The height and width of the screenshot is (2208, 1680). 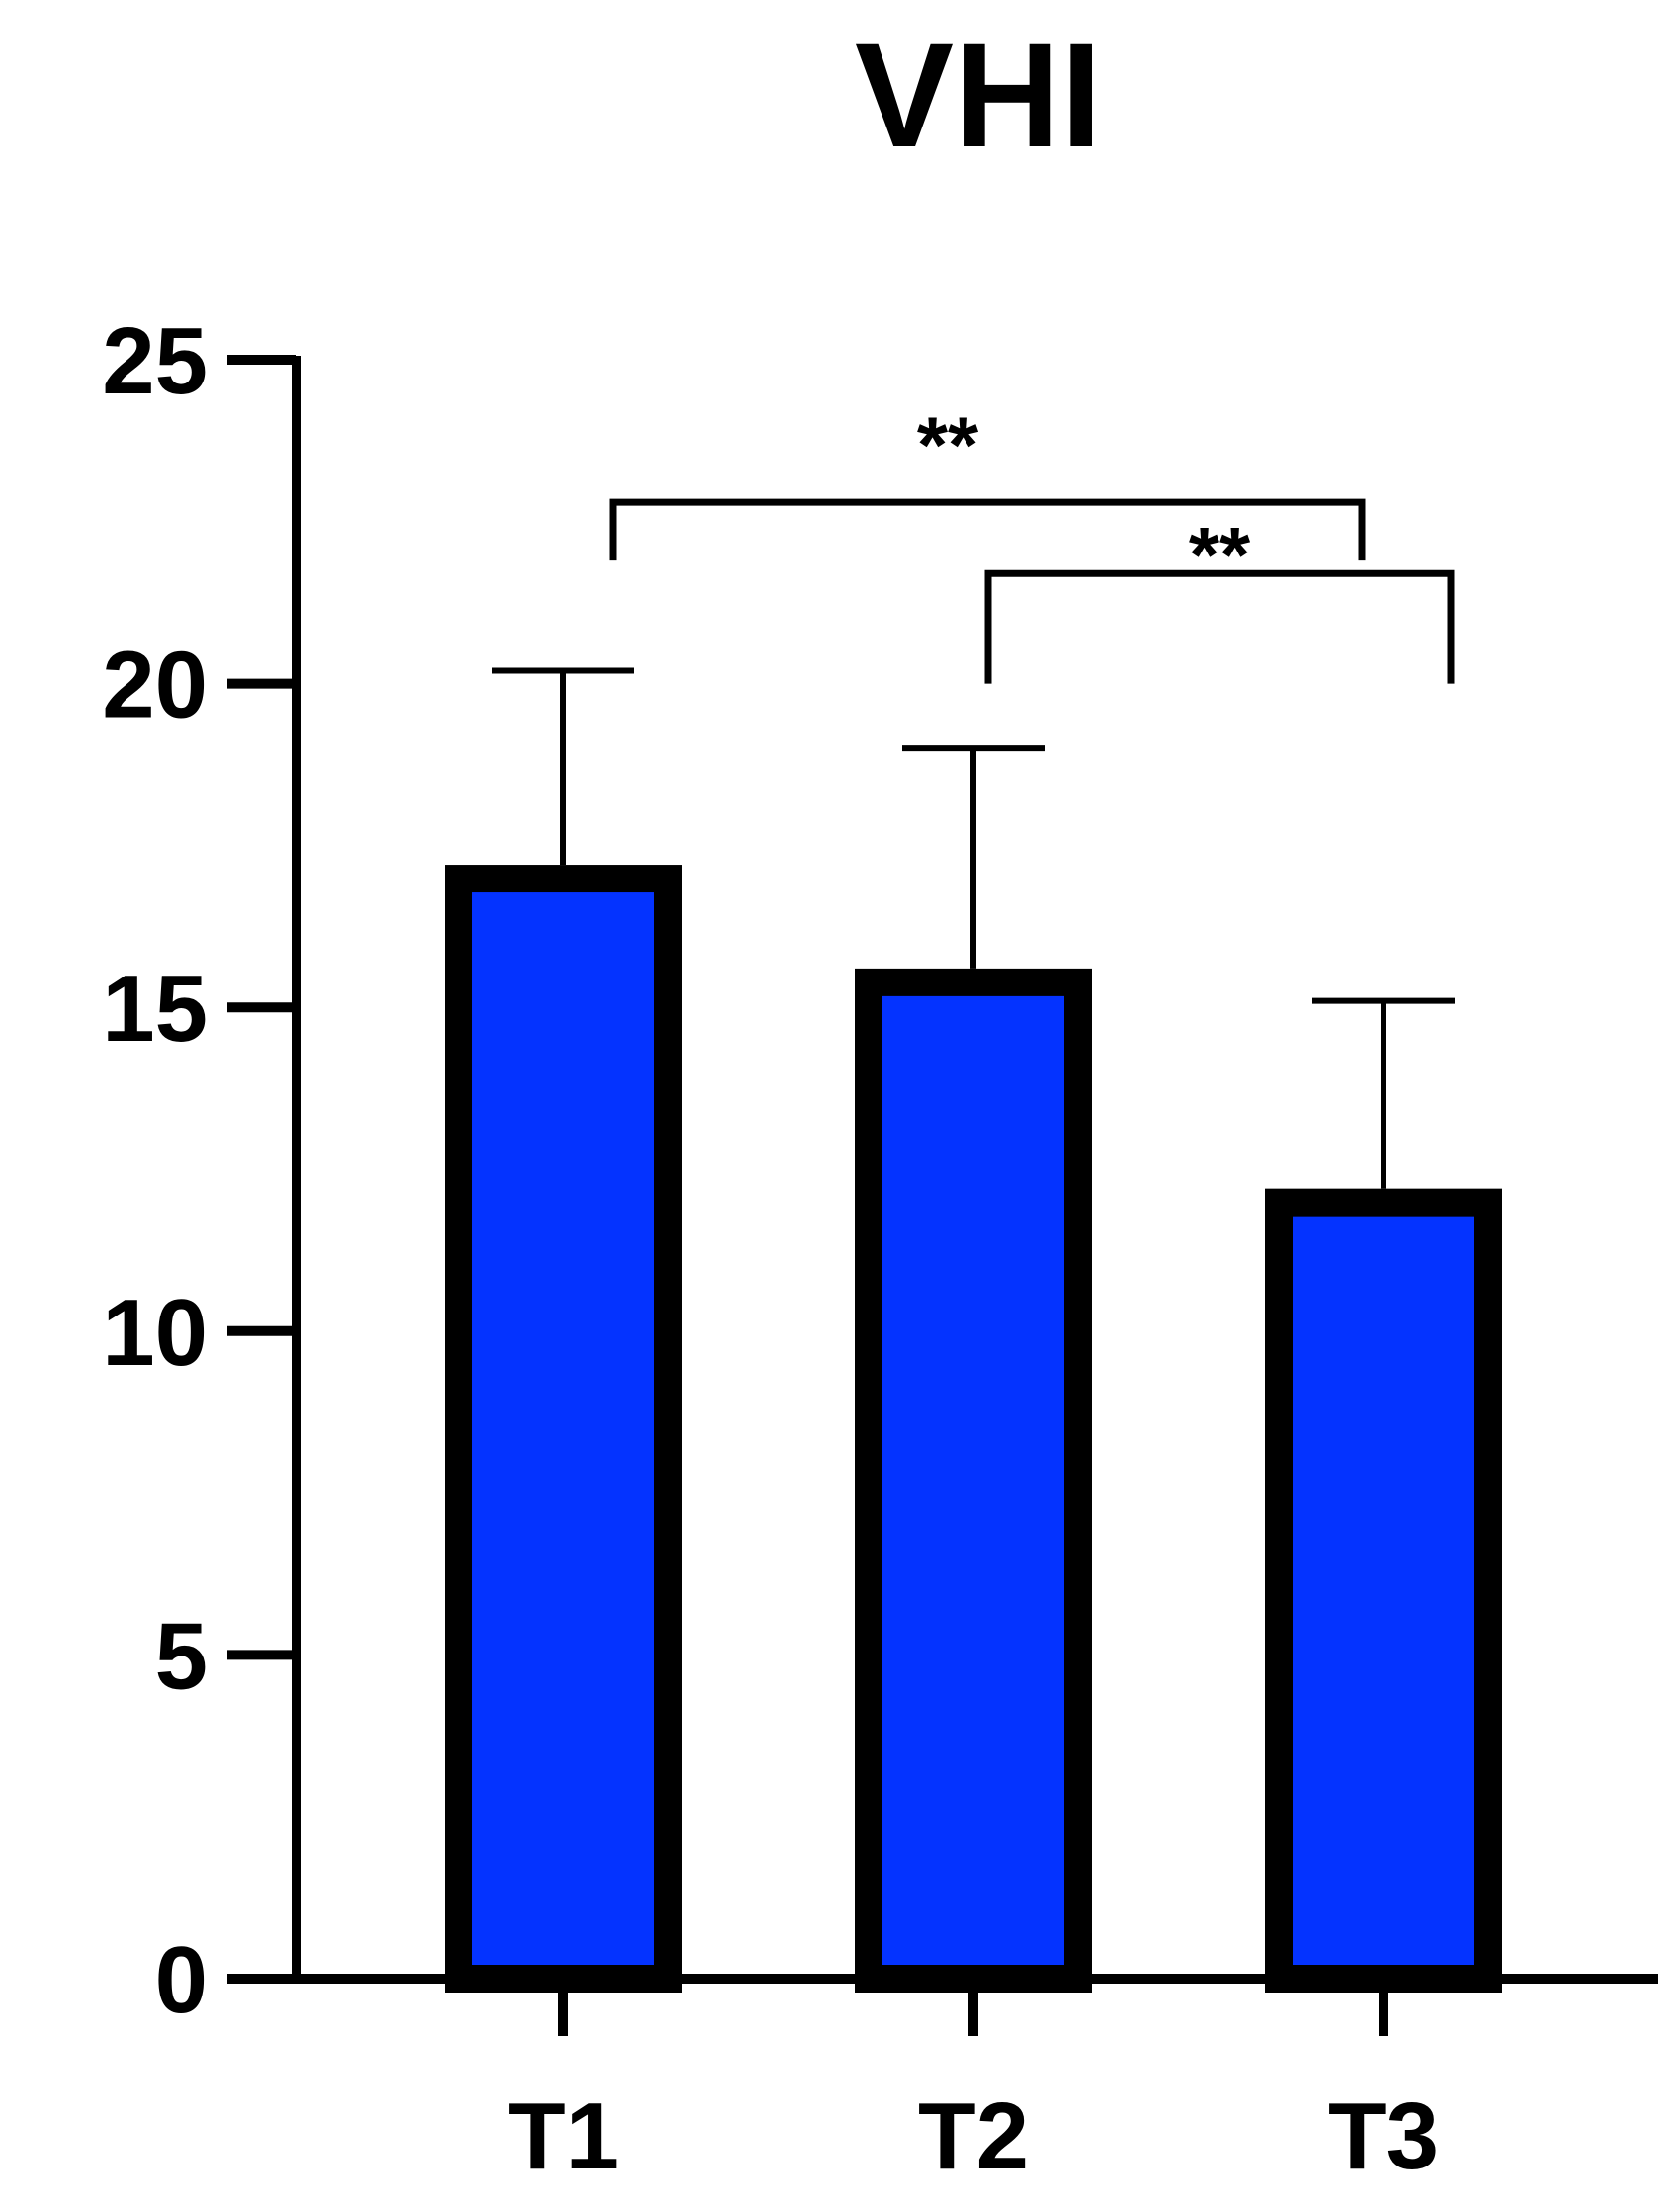 I want to click on y-axis: 0 5 10 15 20 25, so click(x=201, y=1171).